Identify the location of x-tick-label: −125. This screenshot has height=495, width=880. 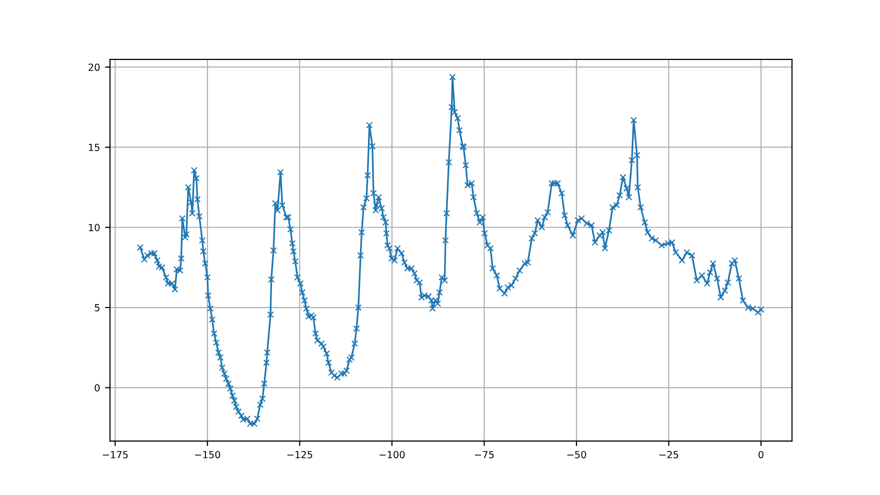
(299, 454).